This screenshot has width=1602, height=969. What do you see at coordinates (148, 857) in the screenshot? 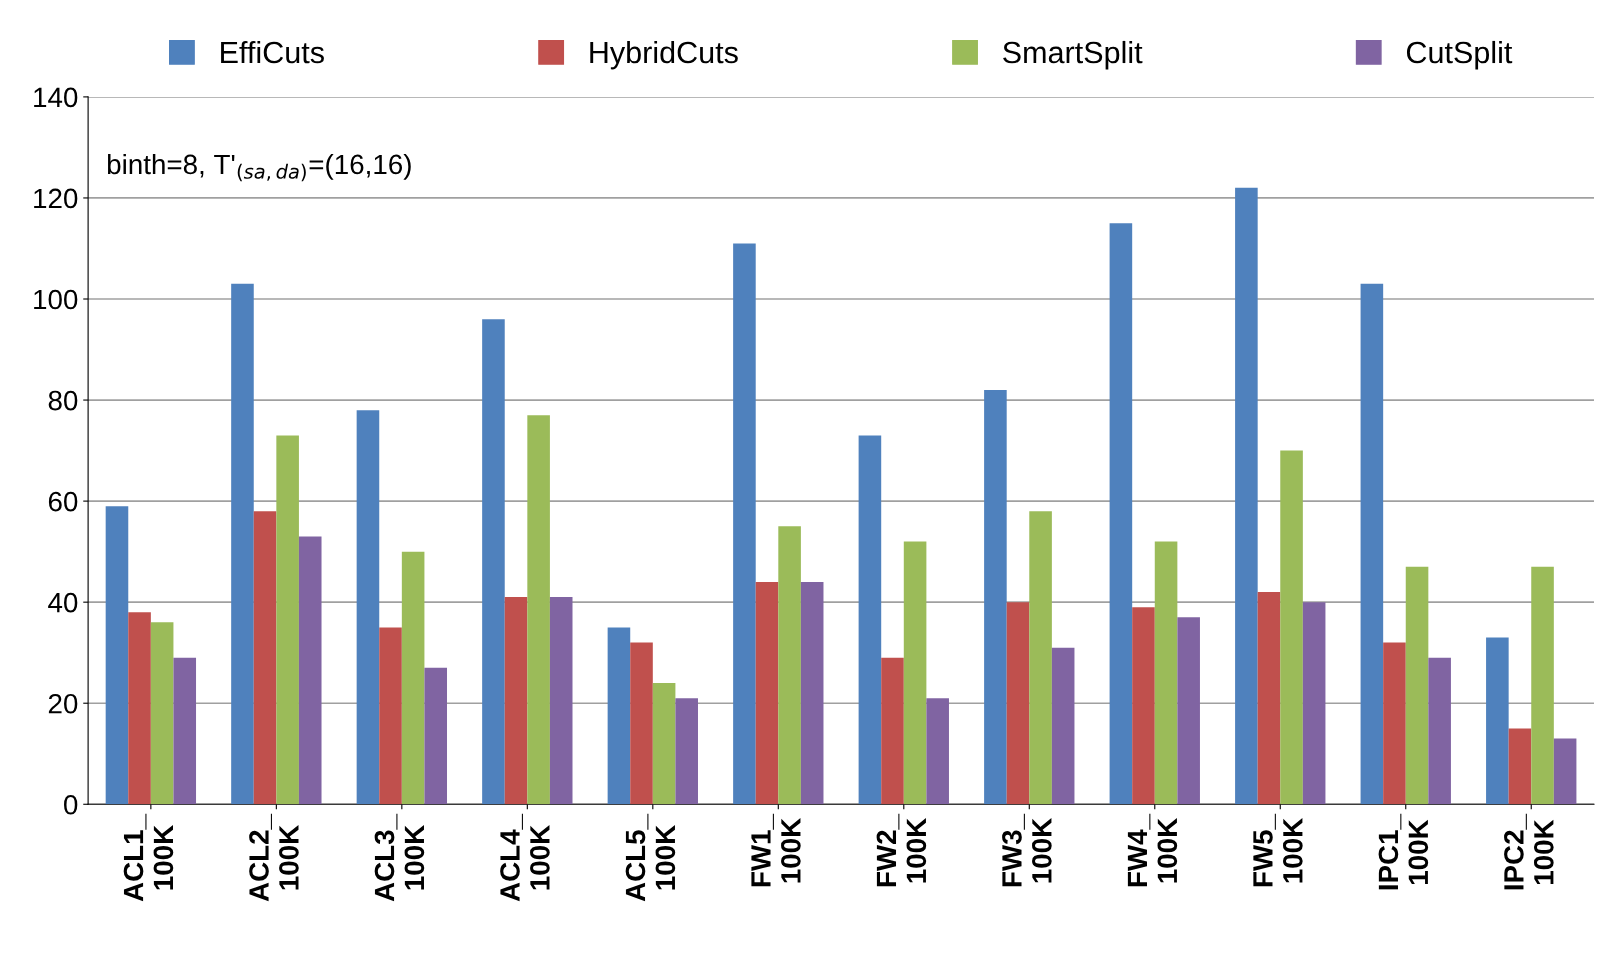
I see `x-tick-label: ACL1_ 100K` at bounding box center [148, 857].